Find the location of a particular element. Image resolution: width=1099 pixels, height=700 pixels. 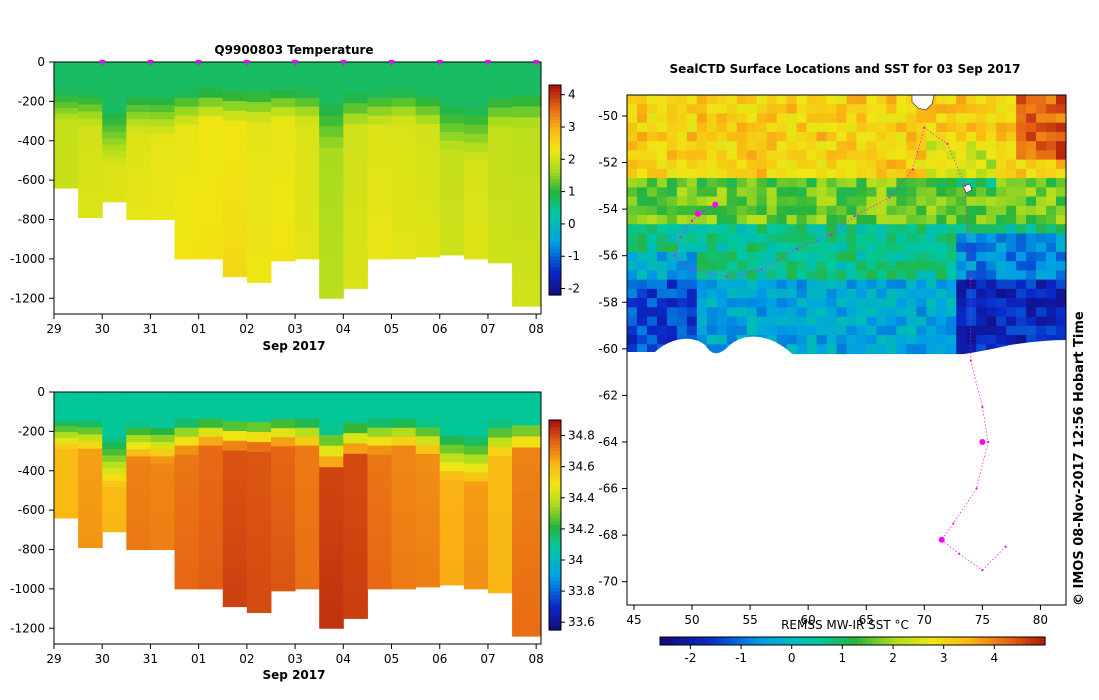

x-tick-label: 06 is located at coordinates (439, 329).